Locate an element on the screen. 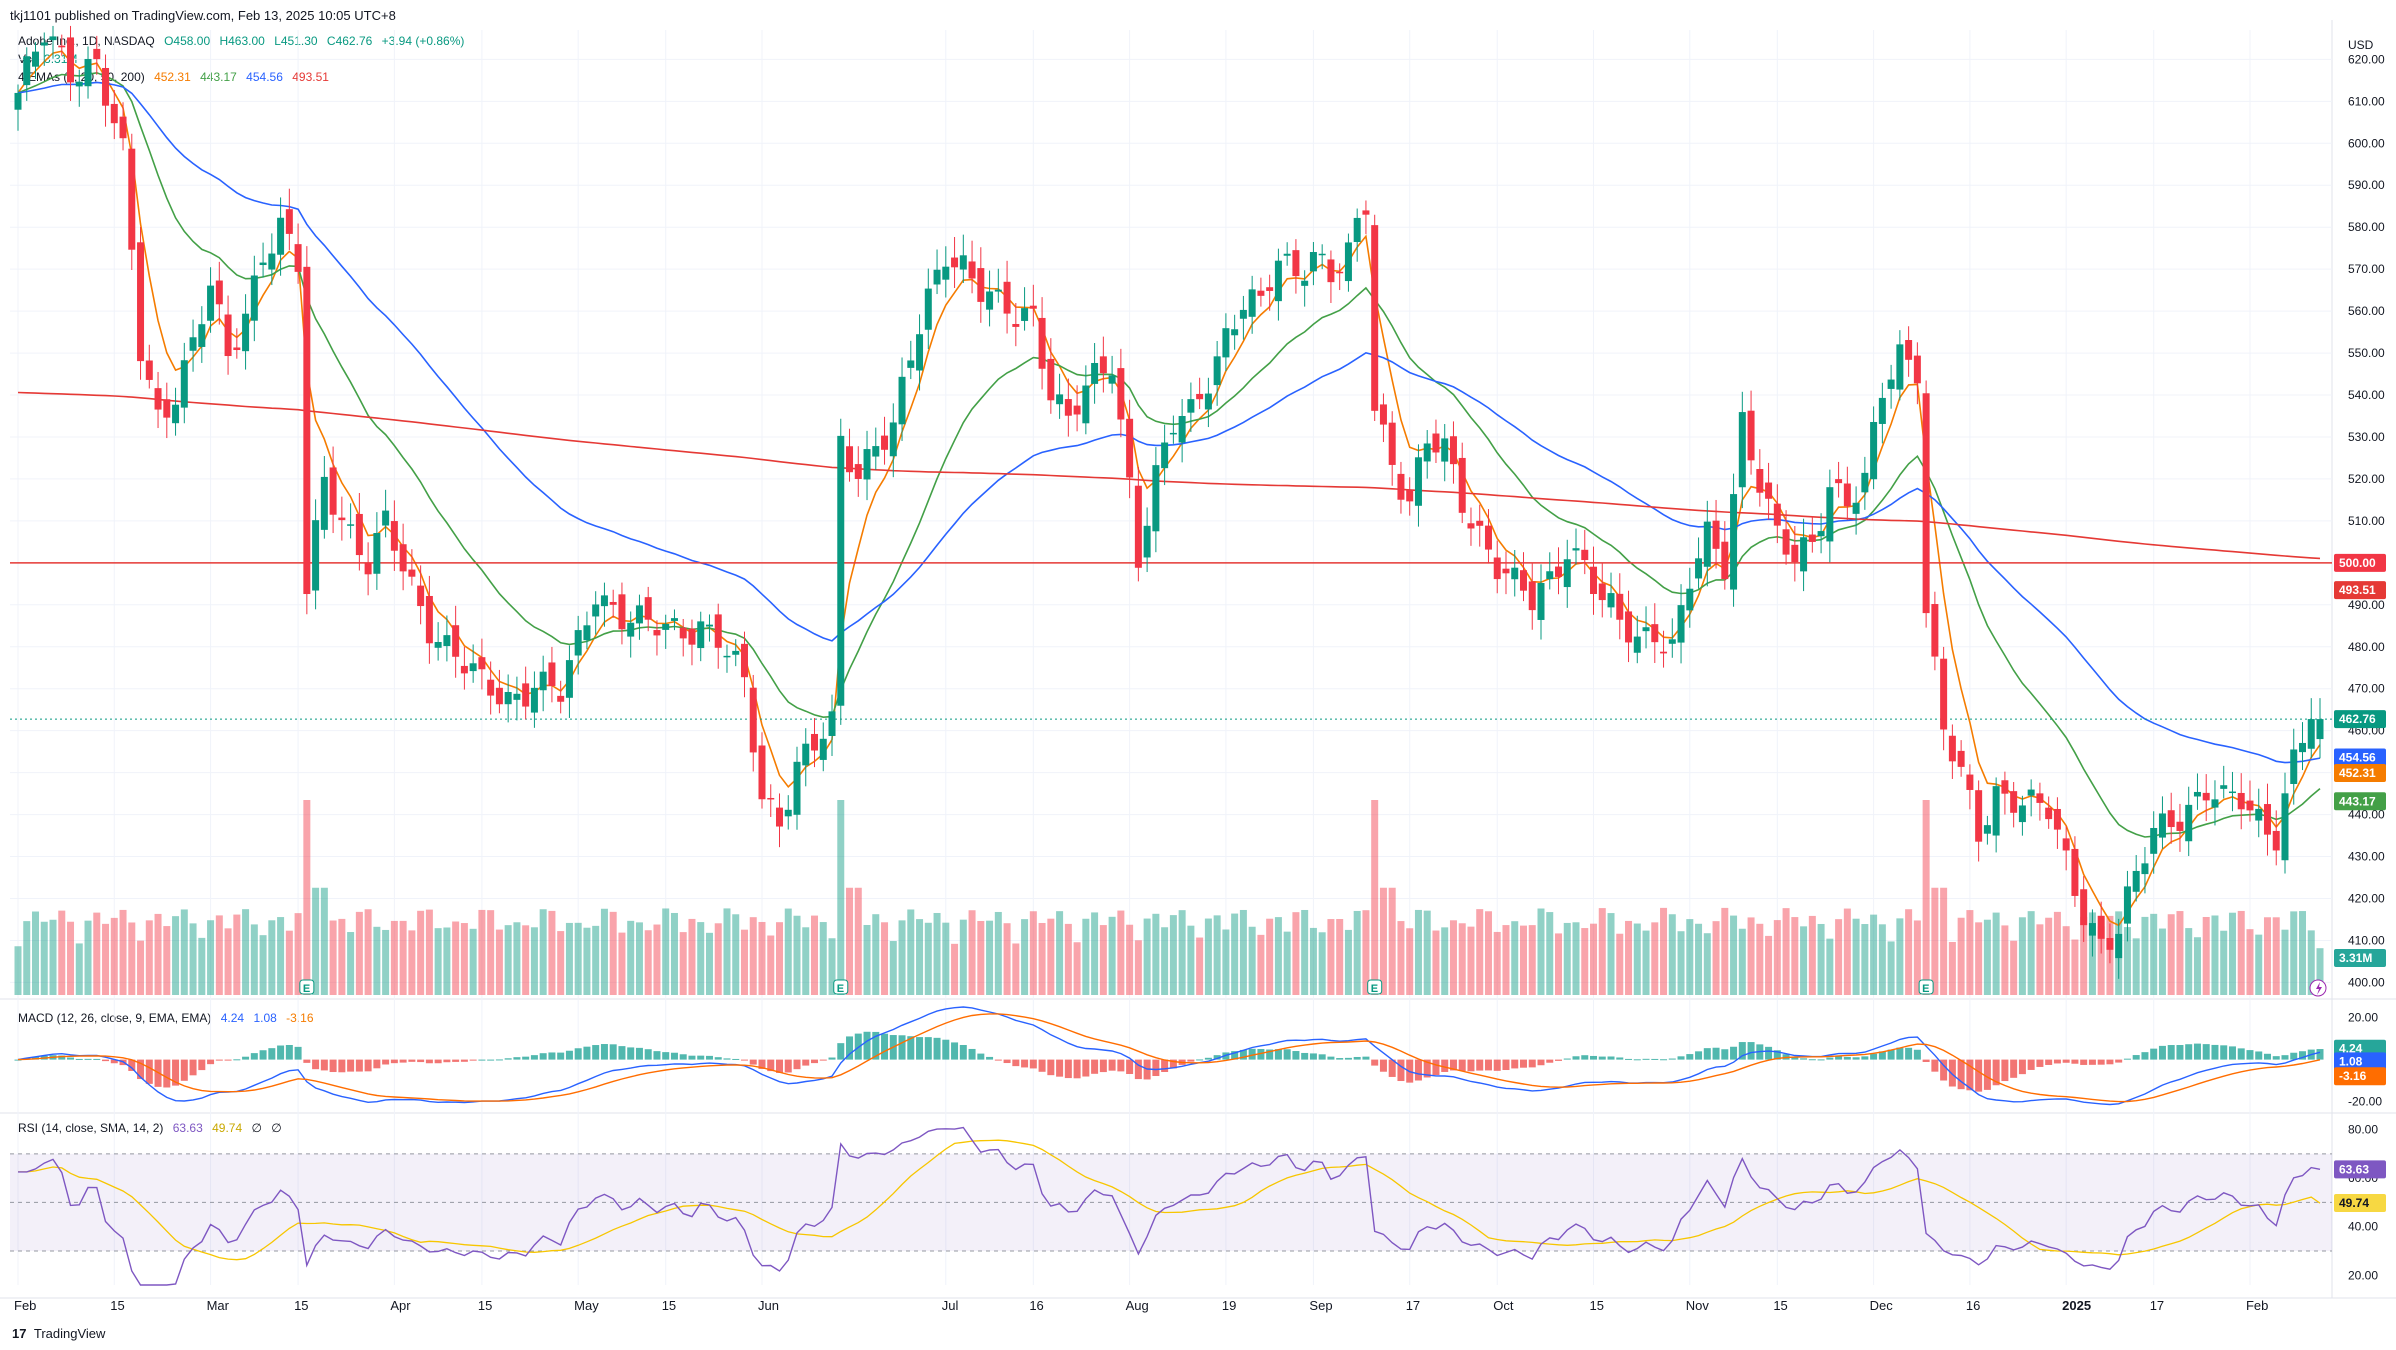 This screenshot has height=1350, width=2396. time-tick-label: 19 is located at coordinates (1229, 1305).